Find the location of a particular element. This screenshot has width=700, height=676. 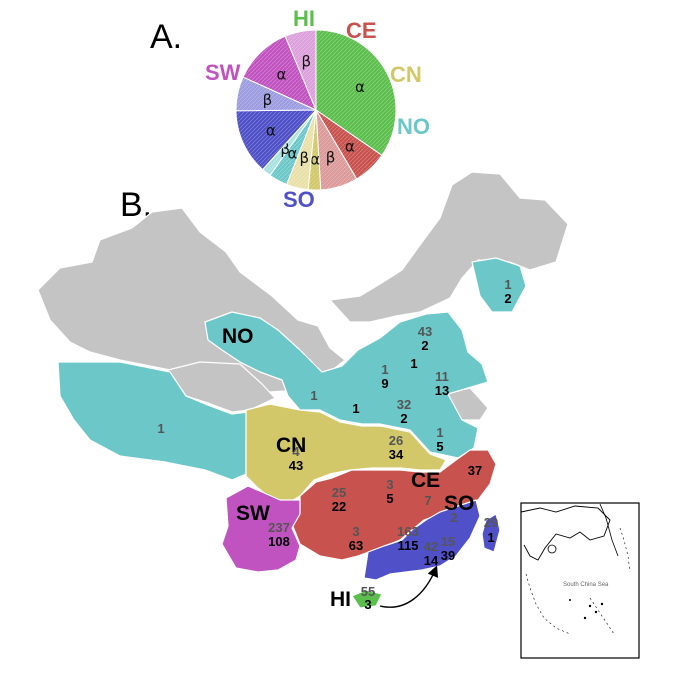

count-a: 2 is located at coordinates (453, 517).